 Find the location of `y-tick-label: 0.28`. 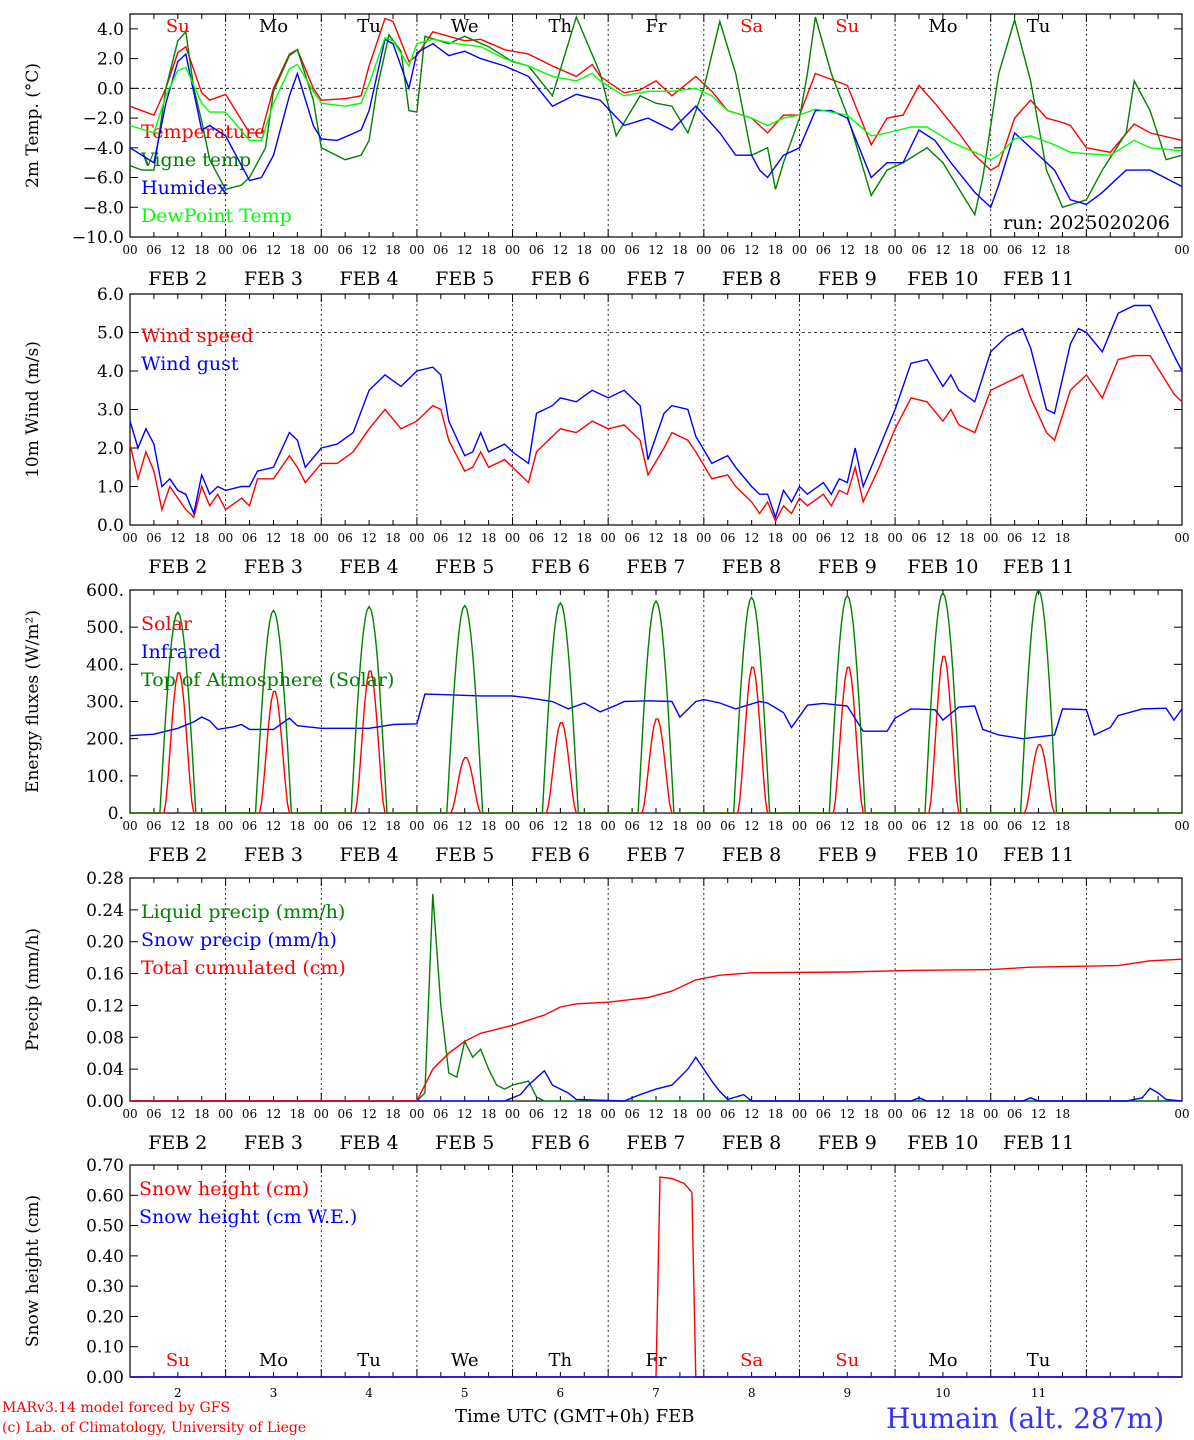

y-tick-label: 0.28 is located at coordinates (105, 879).